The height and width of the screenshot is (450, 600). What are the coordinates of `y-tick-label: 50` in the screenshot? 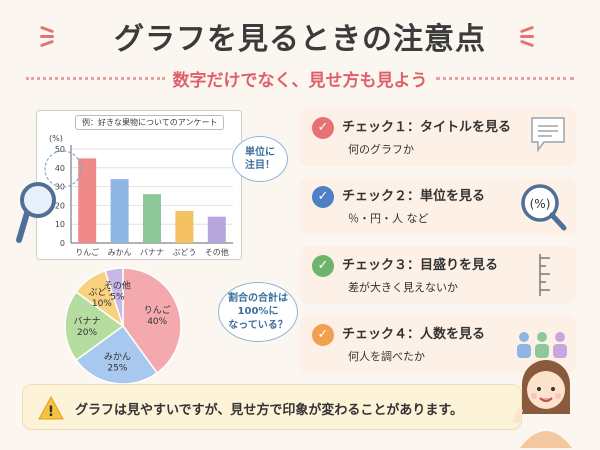 It's located at (60, 149).